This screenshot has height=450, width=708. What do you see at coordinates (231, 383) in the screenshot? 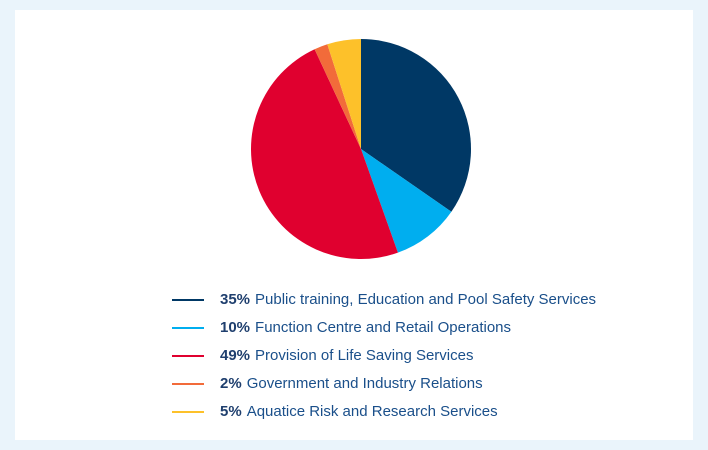
I see `legend-value: 2%` at bounding box center [231, 383].